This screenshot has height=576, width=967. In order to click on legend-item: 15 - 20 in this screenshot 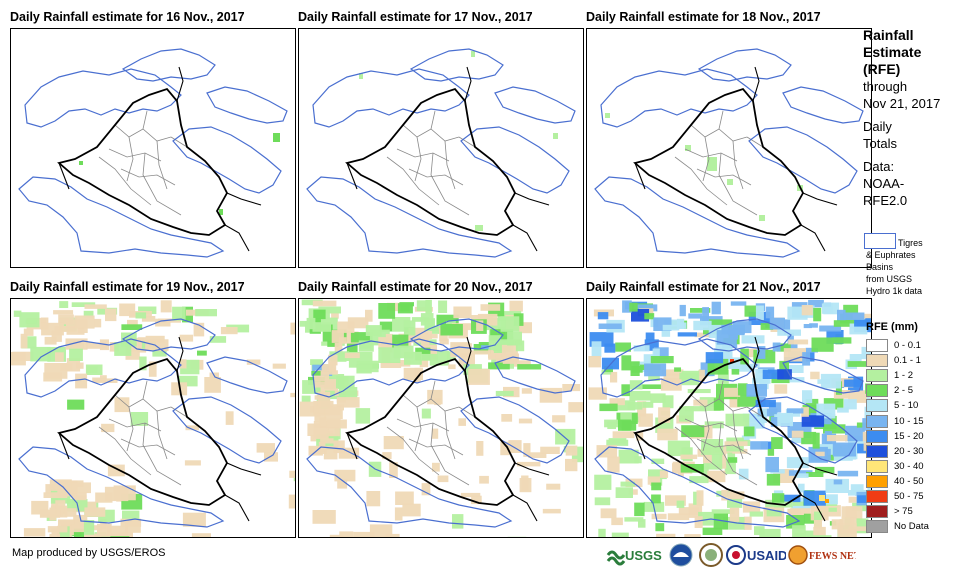, I will do `click(895, 436)`.